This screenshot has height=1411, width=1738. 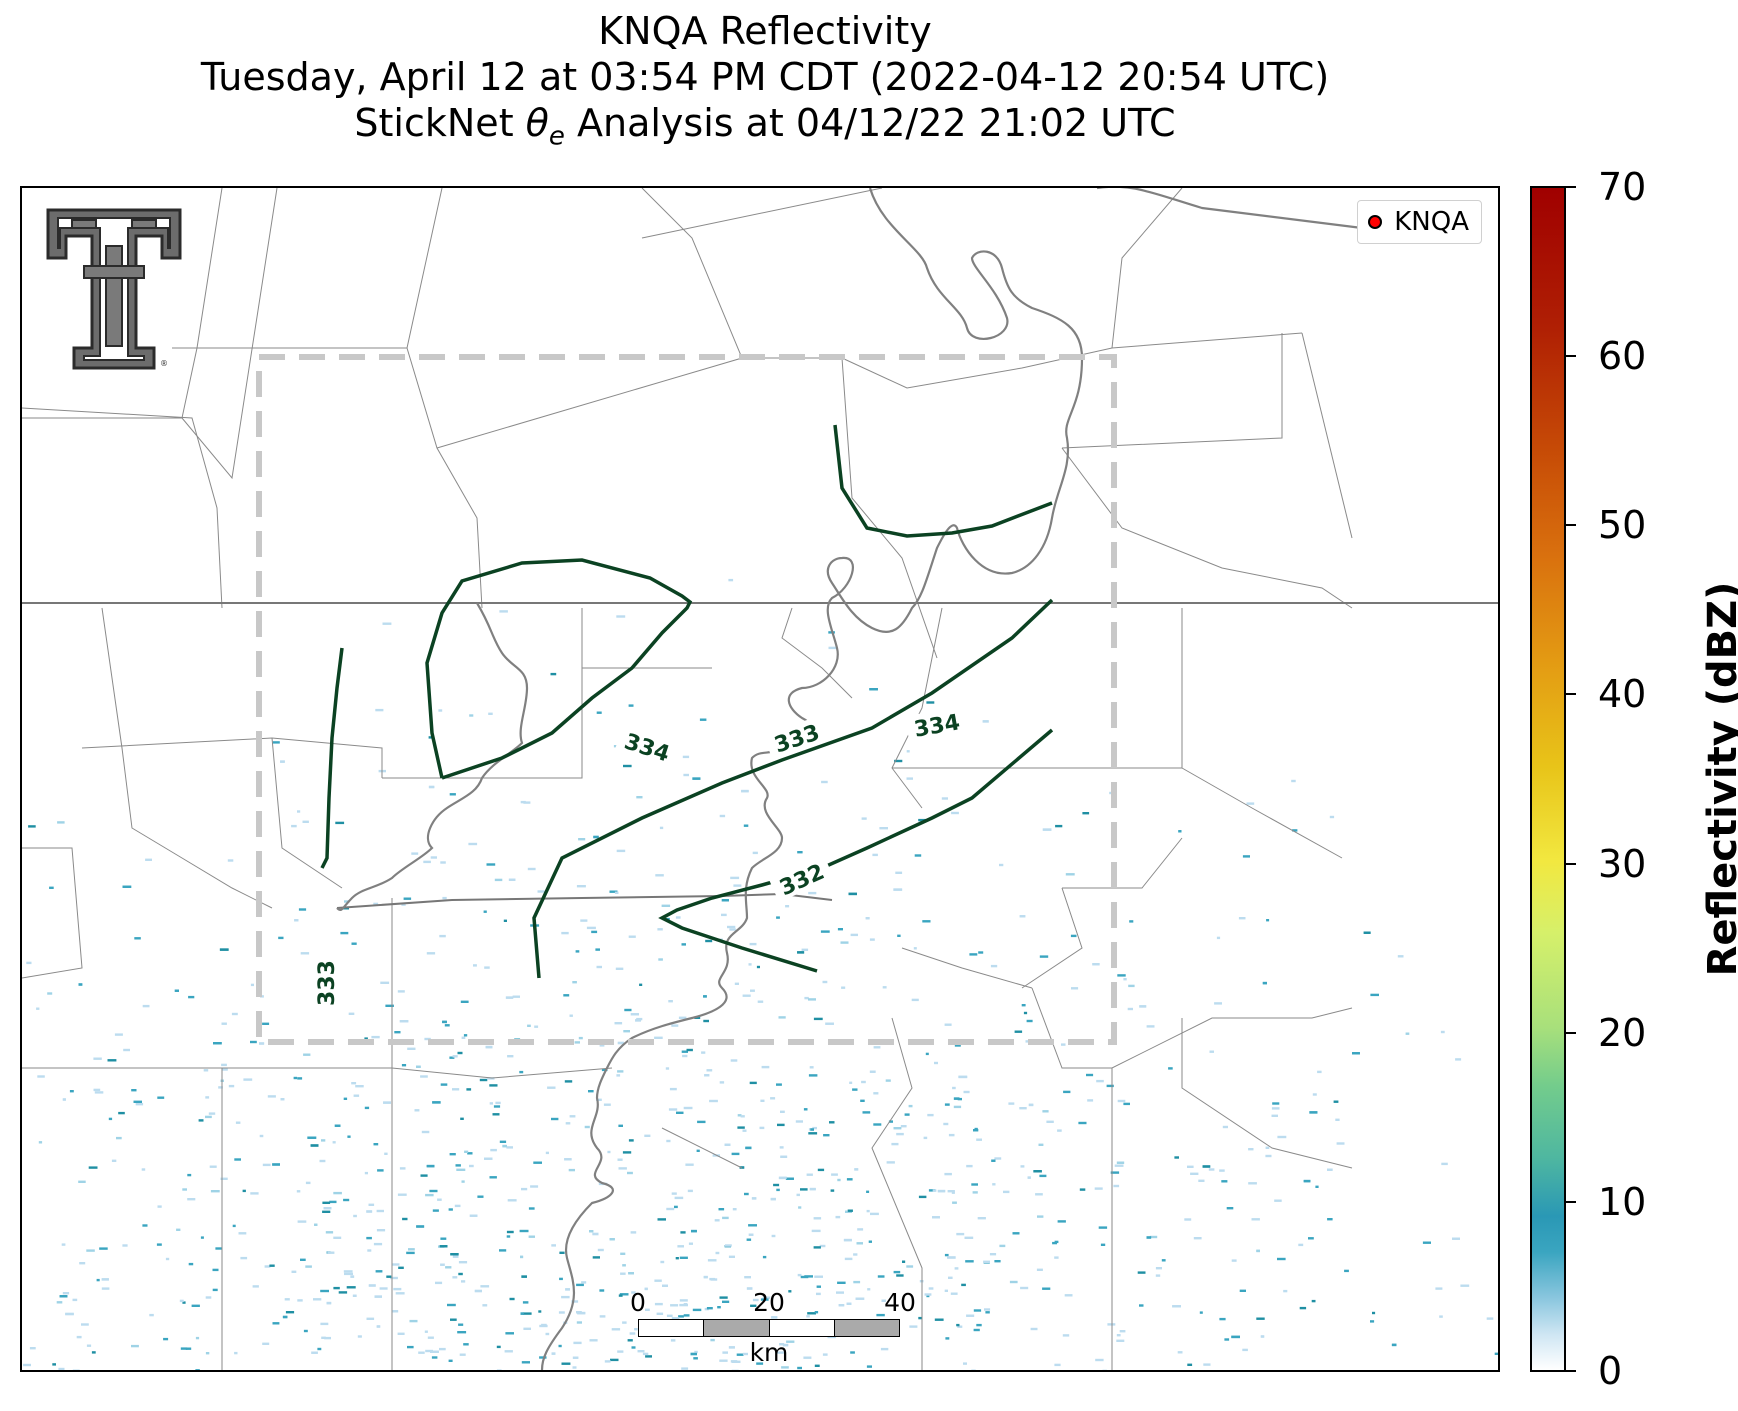 What do you see at coordinates (1571, 1371) in the screenshot?
I see `colorbar-tick-mark` at bounding box center [1571, 1371].